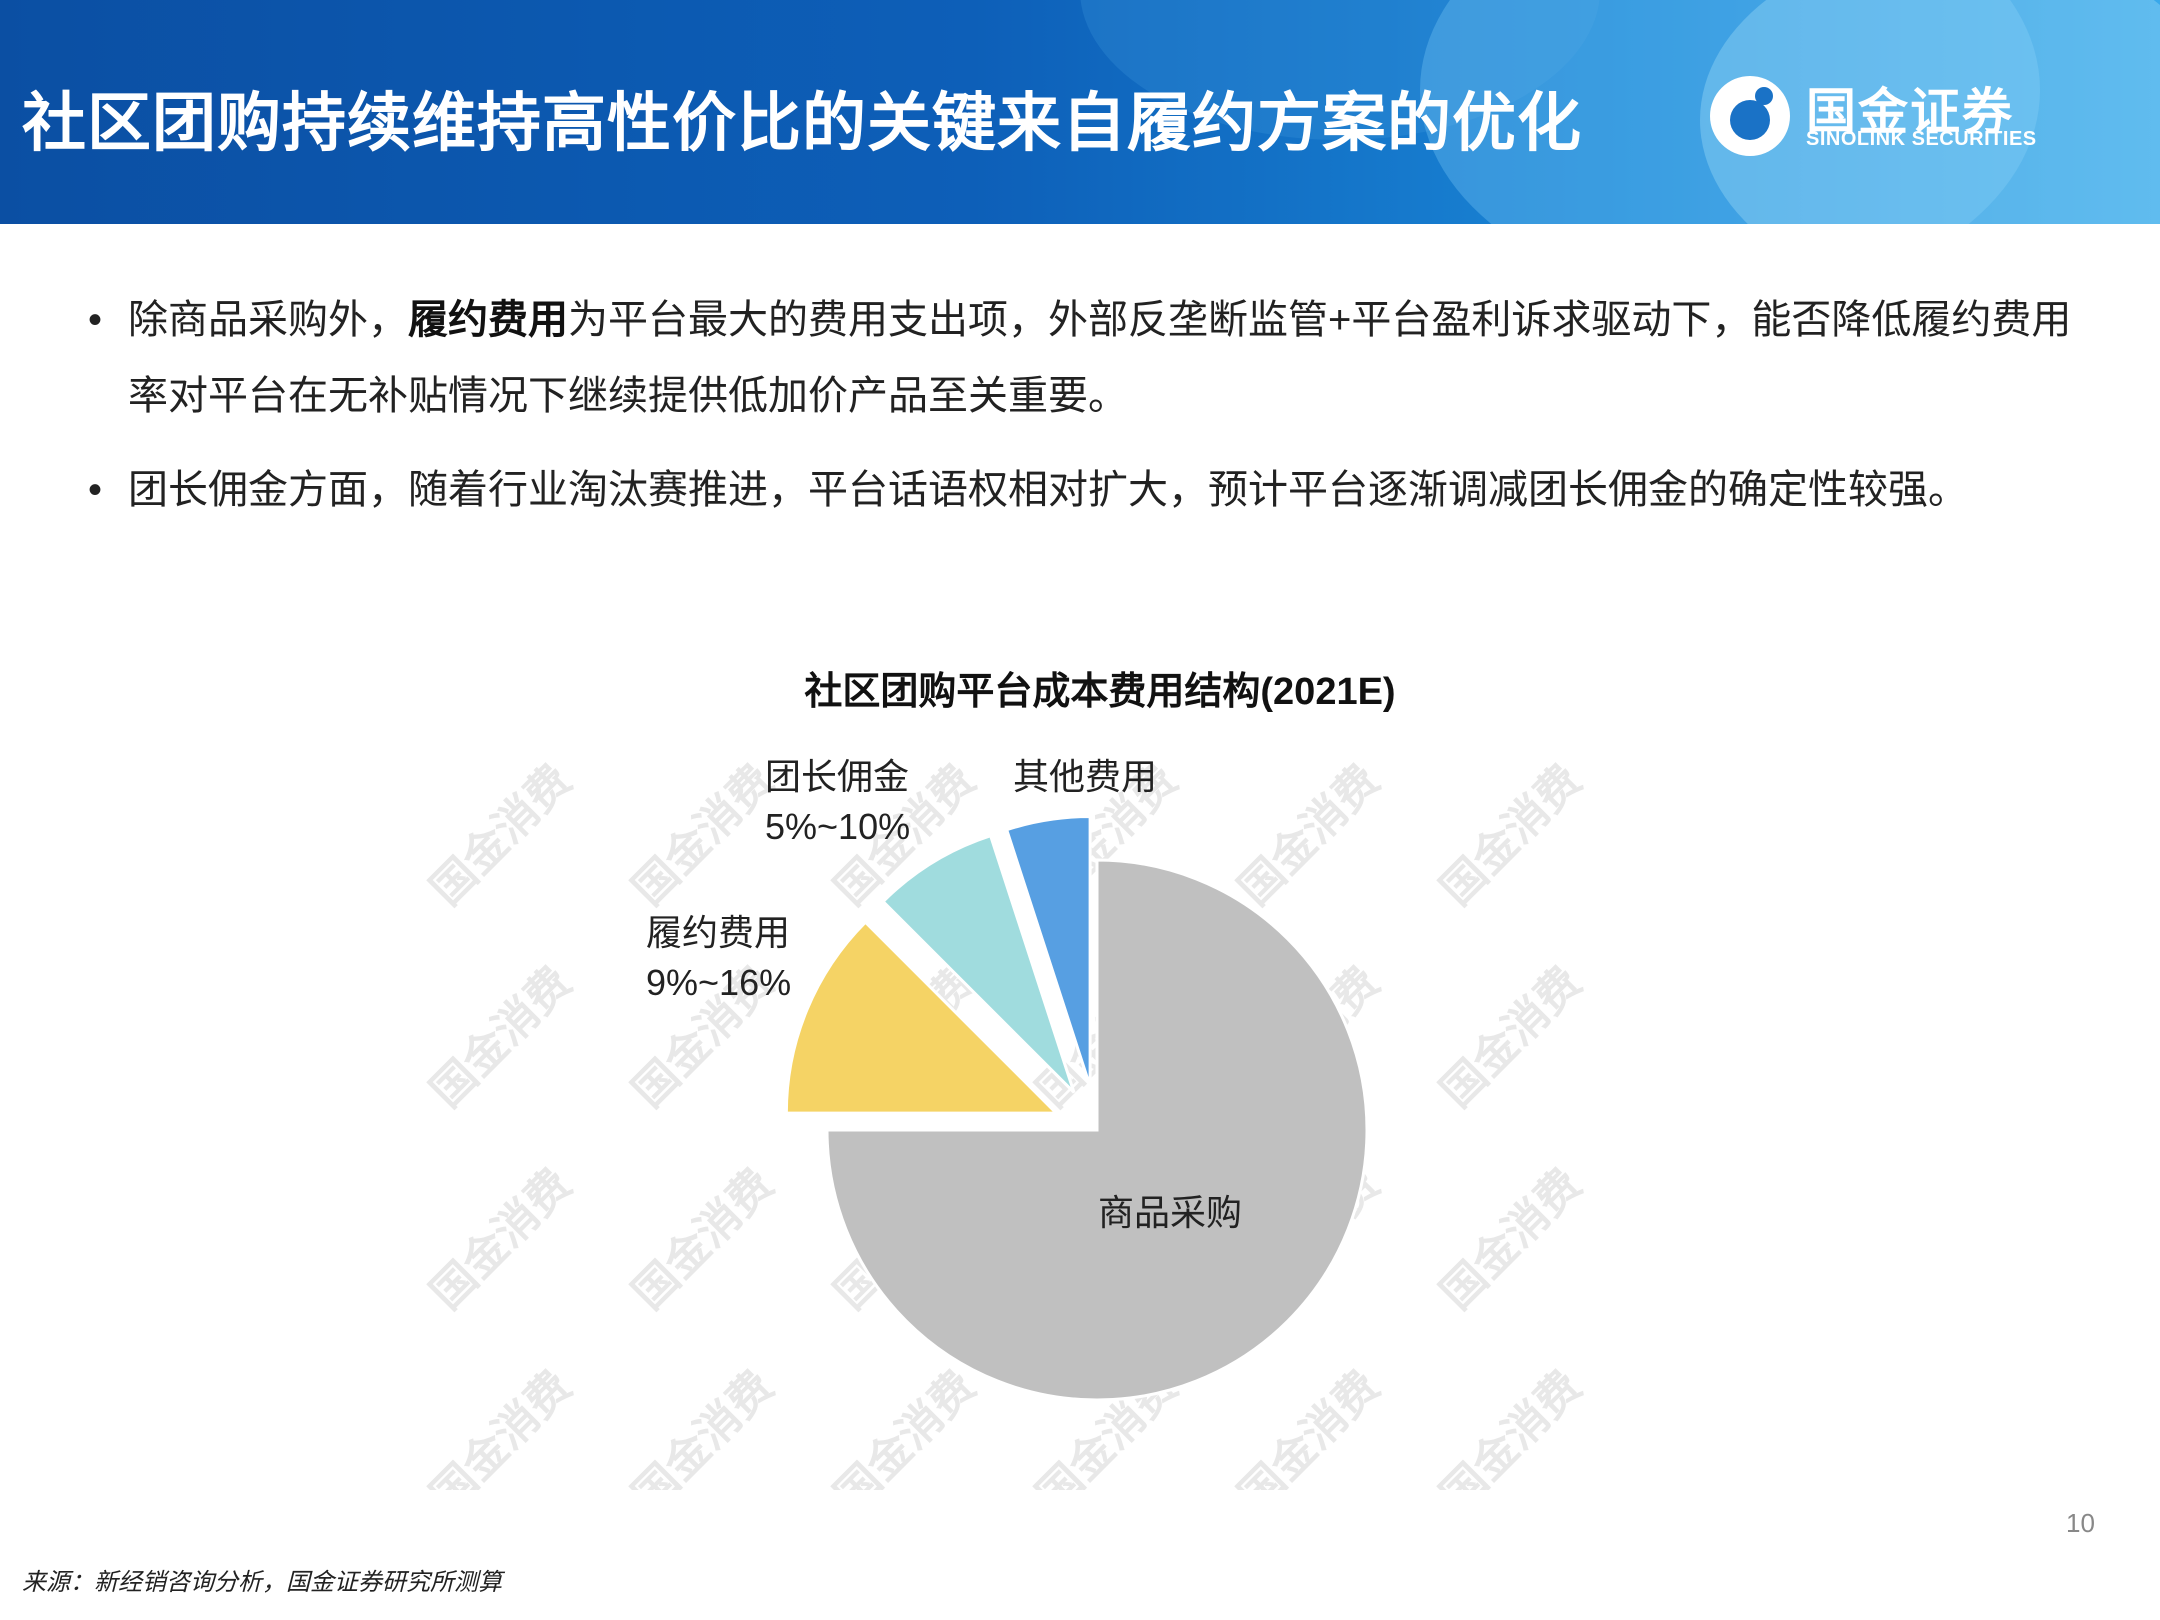 This screenshot has height=1620, width=2160. I want to click on bullet-text: 除商品采购外，, so click(268, 320).